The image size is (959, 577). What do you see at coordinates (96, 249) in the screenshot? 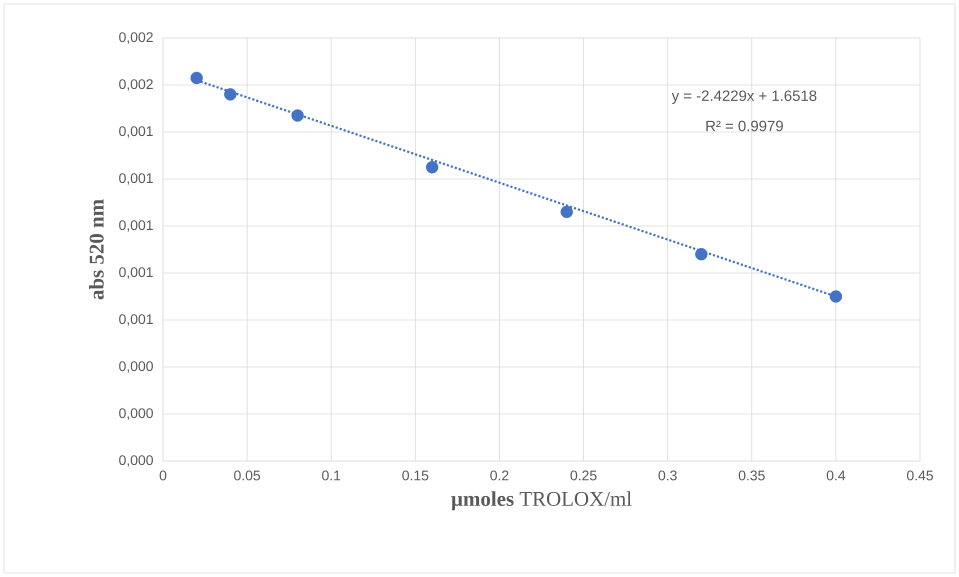
I see `y-axis-title: abs 520 nm` at bounding box center [96, 249].